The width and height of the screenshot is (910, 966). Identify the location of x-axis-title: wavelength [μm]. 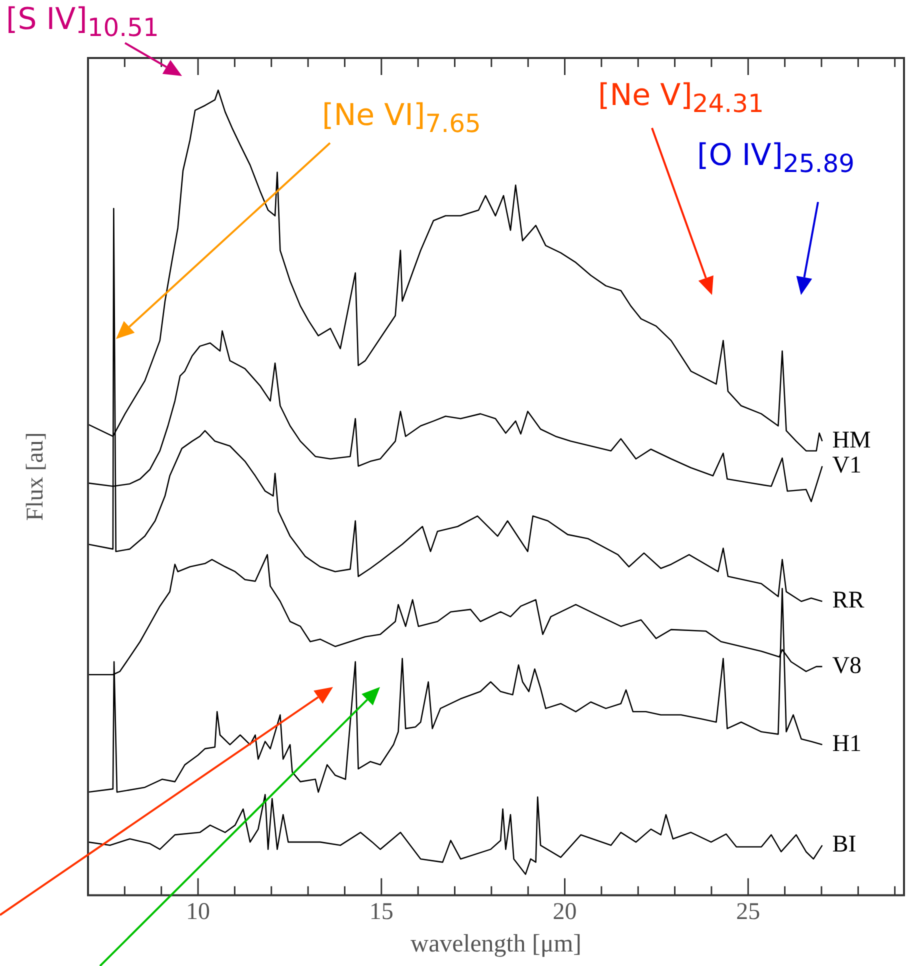
(496, 944).